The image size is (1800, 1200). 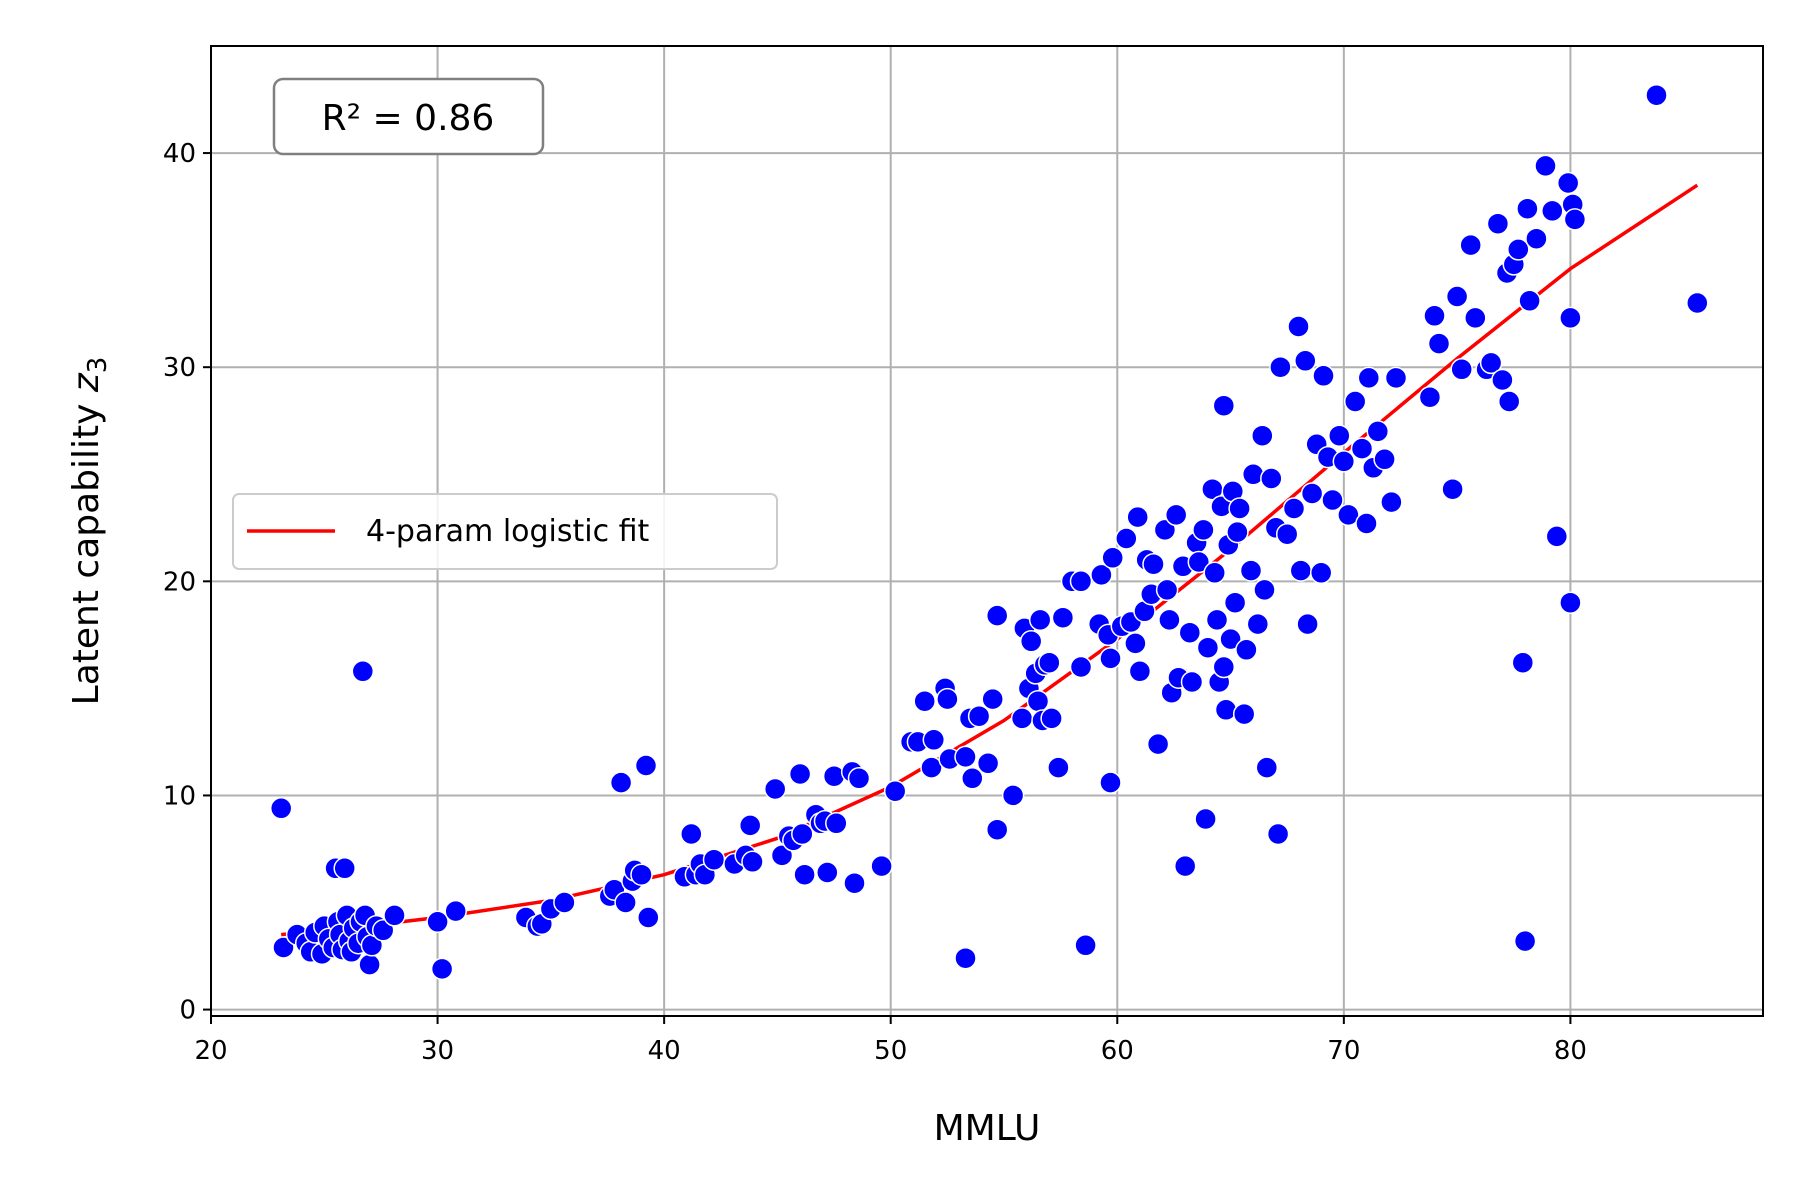 I want to click on x-tick-label: 20, so click(x=210, y=1051).